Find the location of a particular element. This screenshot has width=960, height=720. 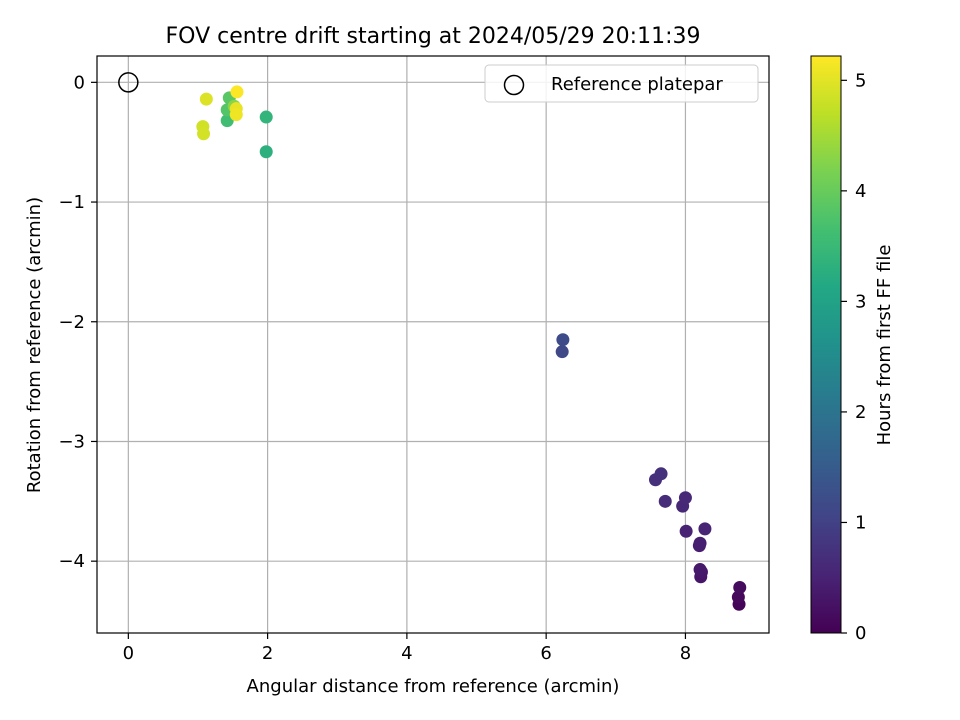

colorbar: 0 1 2 3 4 5 Hours from first FF file is located at coordinates (852, 349).